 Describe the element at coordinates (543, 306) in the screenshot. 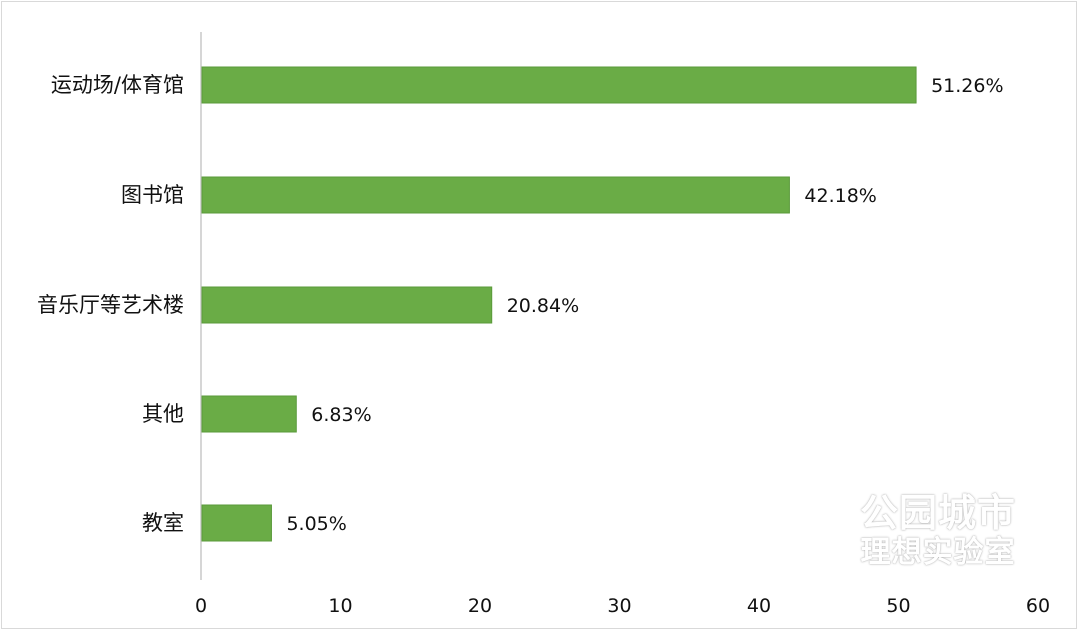

I see `value-label: 20.84%` at that location.